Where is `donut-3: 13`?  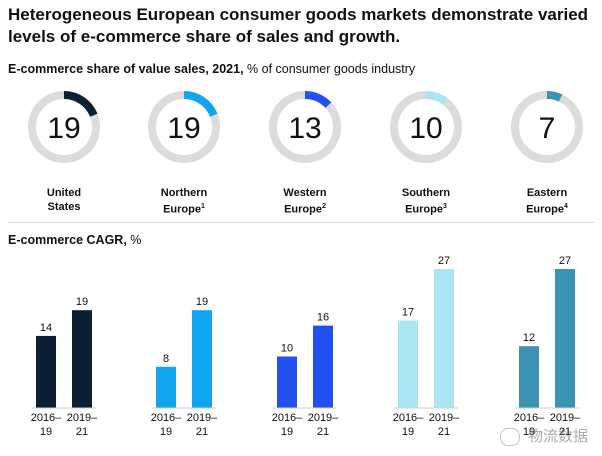 donut-3: 13 is located at coordinates (305, 127).